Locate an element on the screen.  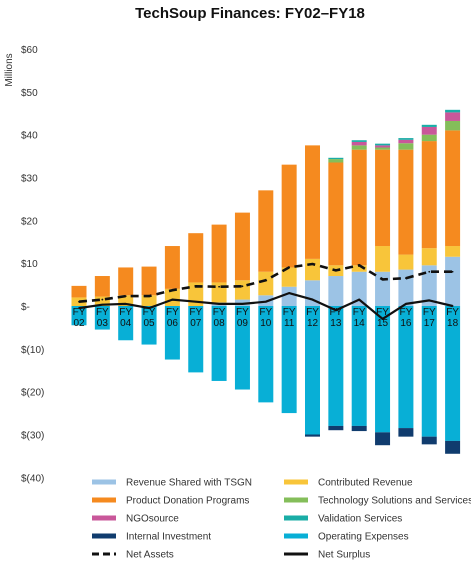
x-tick-line: 16 is located at coordinates (406, 323).